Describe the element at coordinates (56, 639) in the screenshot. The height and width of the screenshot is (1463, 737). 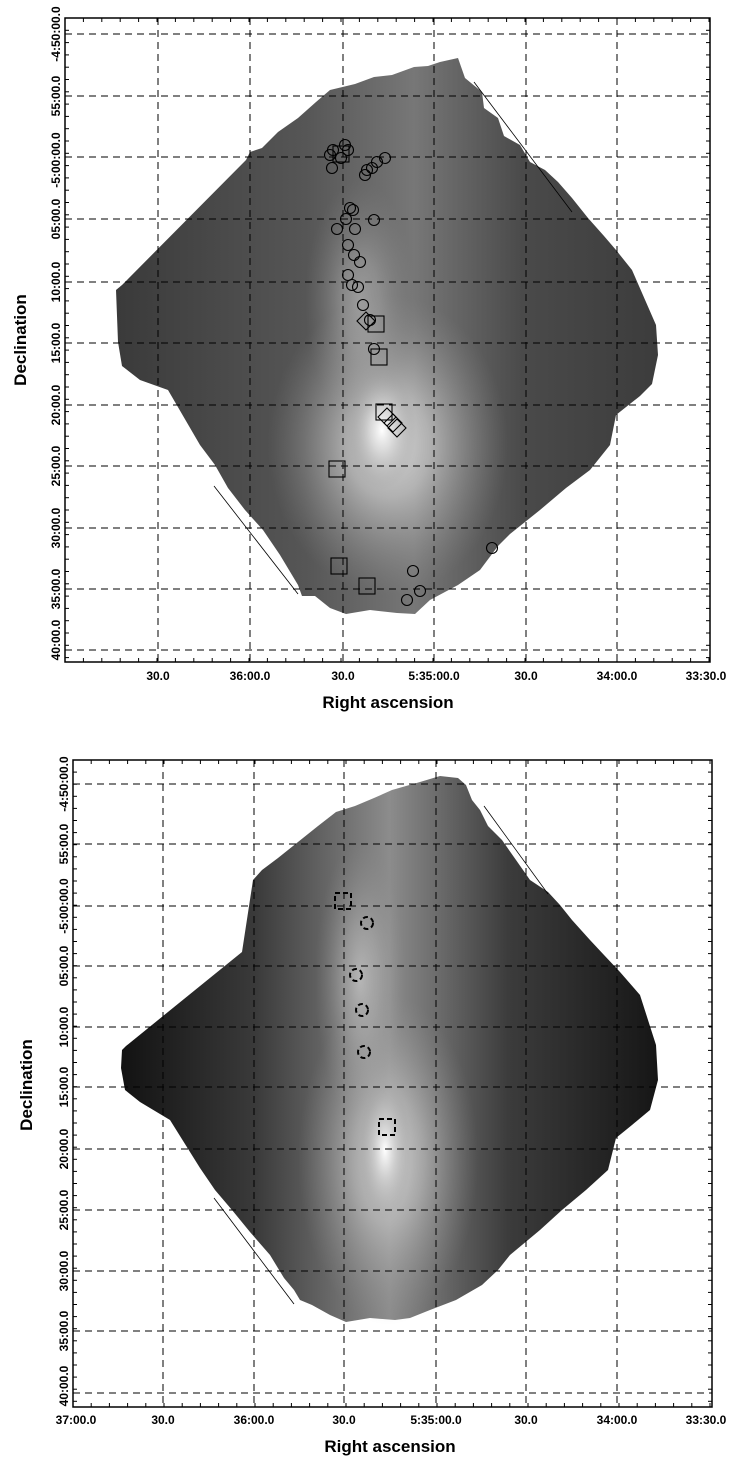
I see `top-y-tick: 40:00.0` at that location.